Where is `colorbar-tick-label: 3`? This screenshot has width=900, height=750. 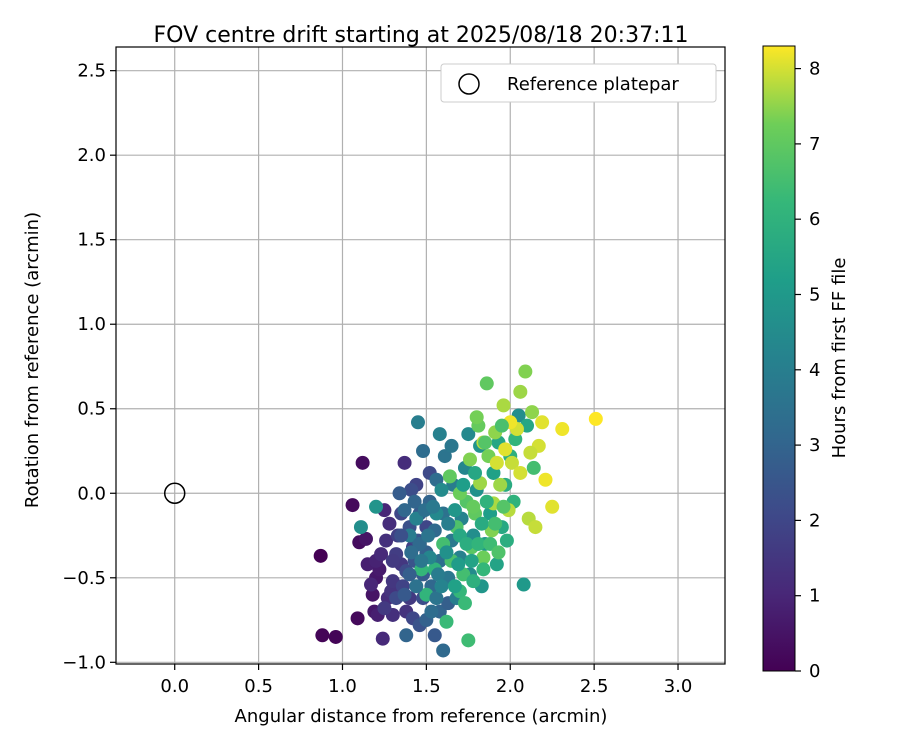
colorbar-tick-label: 3 is located at coordinates (814, 445).